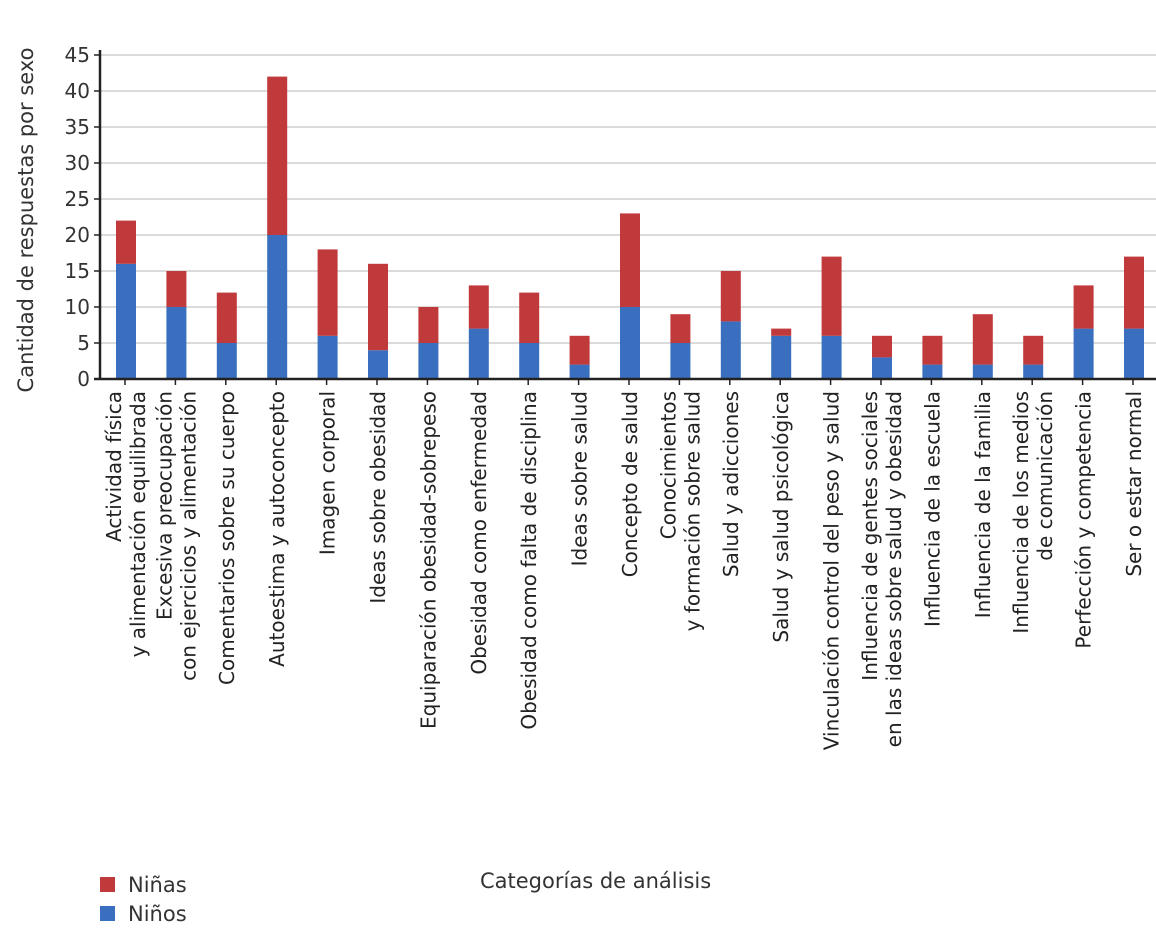 The width and height of the screenshot is (1156, 928). I want to click on x-tick-label-line: Comentarios sobre su cuerpo, so click(227, 538).